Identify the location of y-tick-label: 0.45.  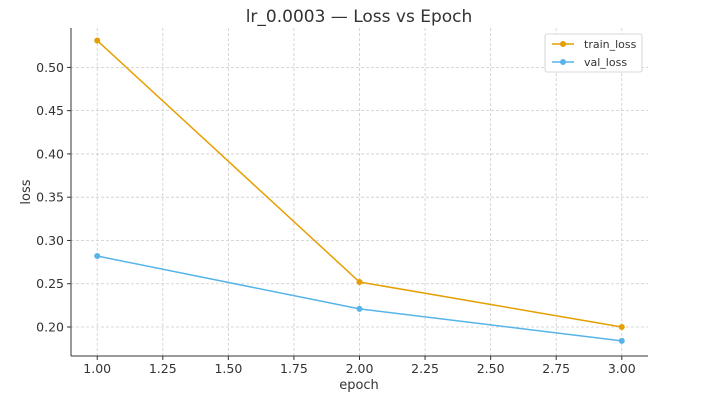
(50, 110).